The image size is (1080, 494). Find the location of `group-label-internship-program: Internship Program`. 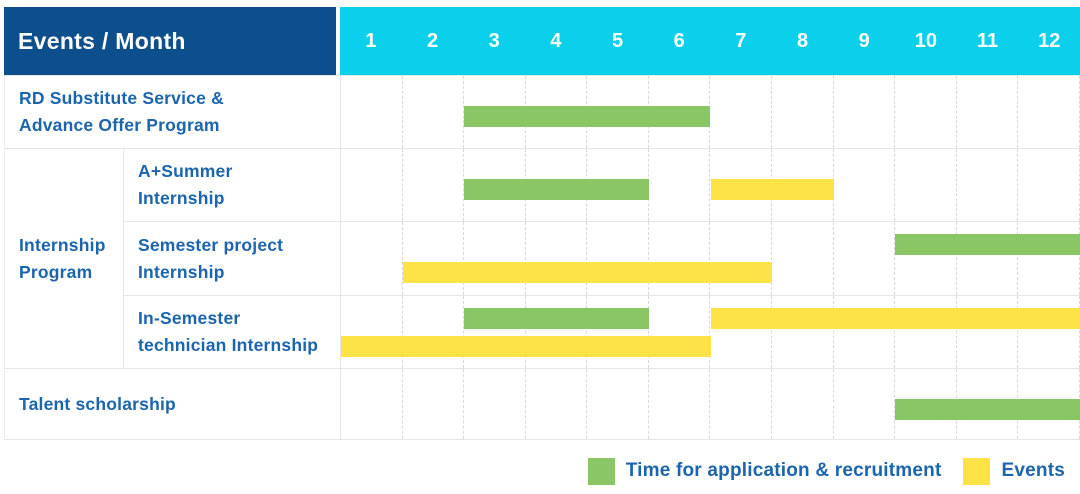

group-label-internship-program: Internship Program is located at coordinates (64, 258).